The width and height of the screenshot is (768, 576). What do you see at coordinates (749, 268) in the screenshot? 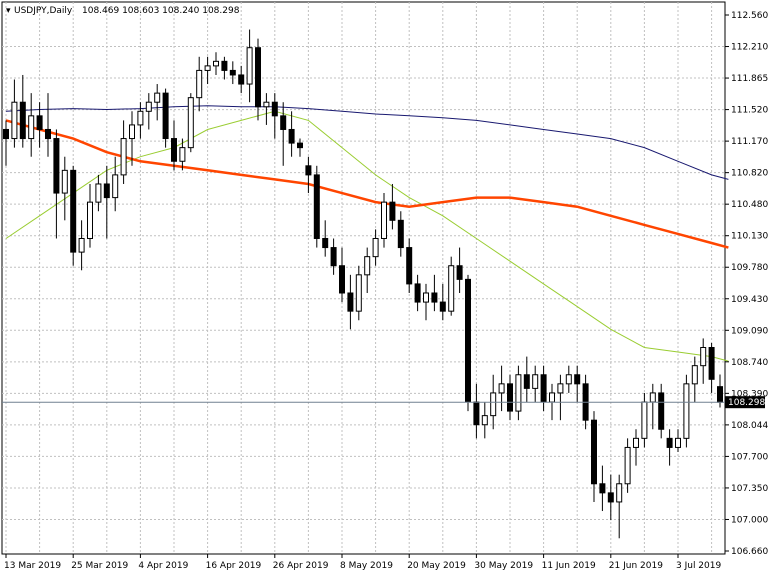
I see `y-tick-label: 109.780` at bounding box center [749, 268].